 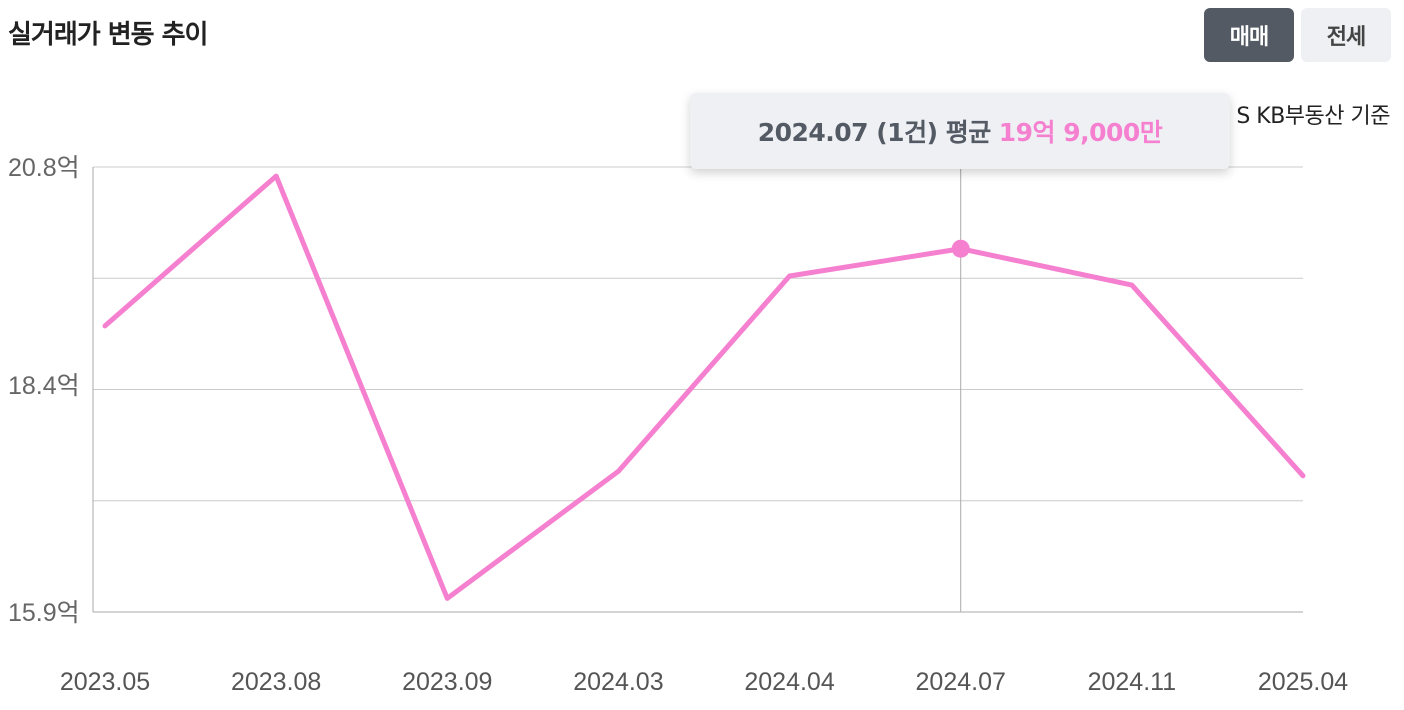 I want to click on chart-tooltip: 2024.07 (1건) 평균 19억 9,000만, so click(x=960, y=131).